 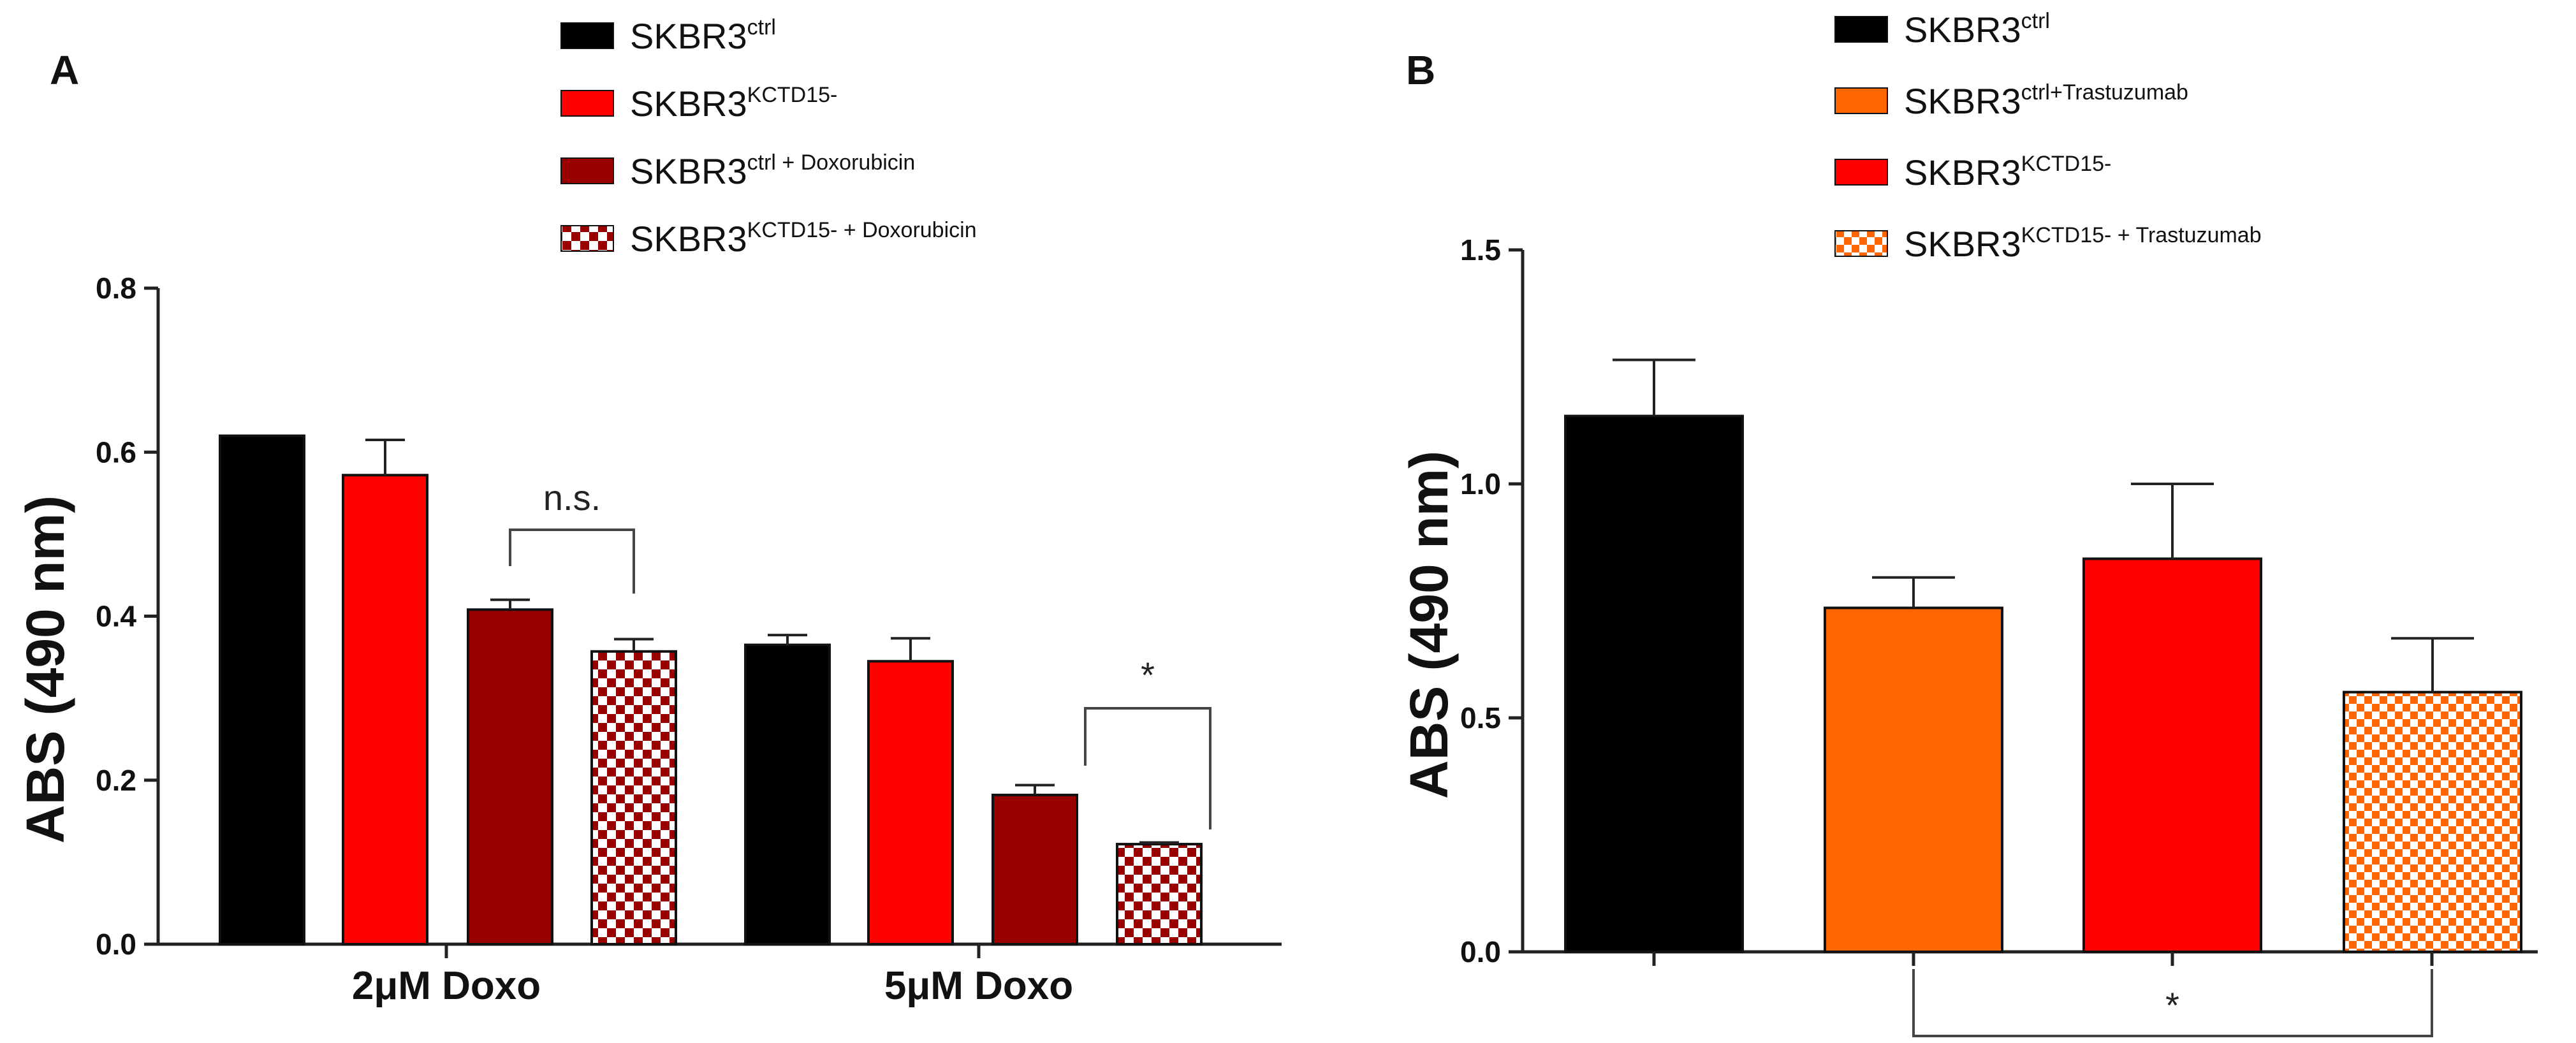 I want to click on y-tick-label: 0.2, so click(x=116, y=781).